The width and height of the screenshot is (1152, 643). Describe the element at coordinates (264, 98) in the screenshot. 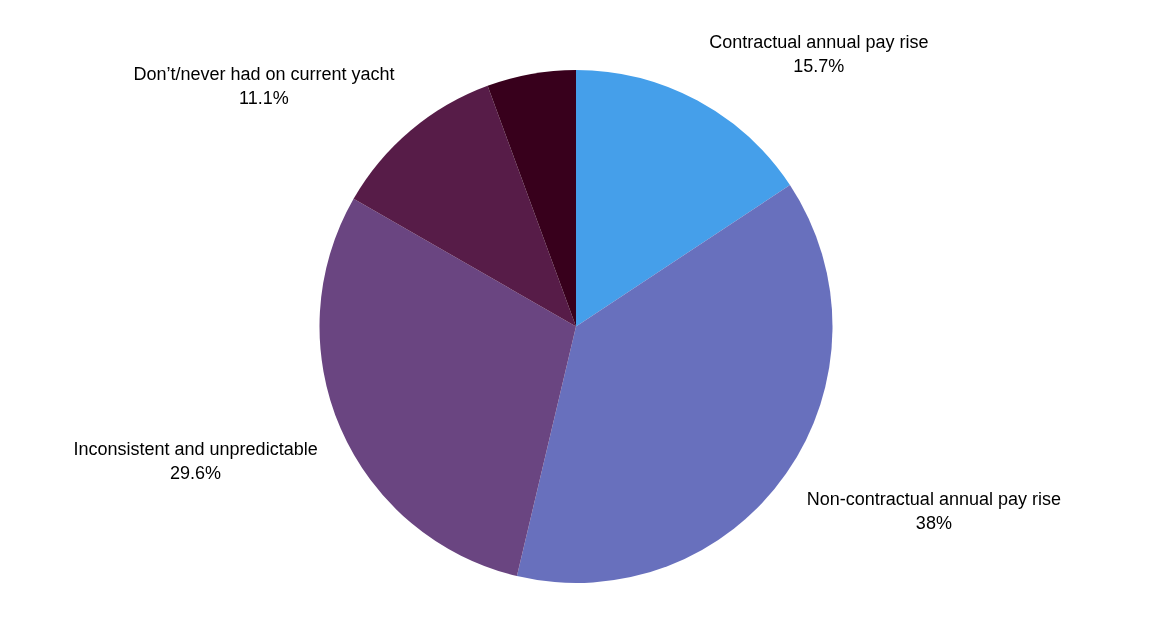

I see `data-label: 11.1%` at that location.